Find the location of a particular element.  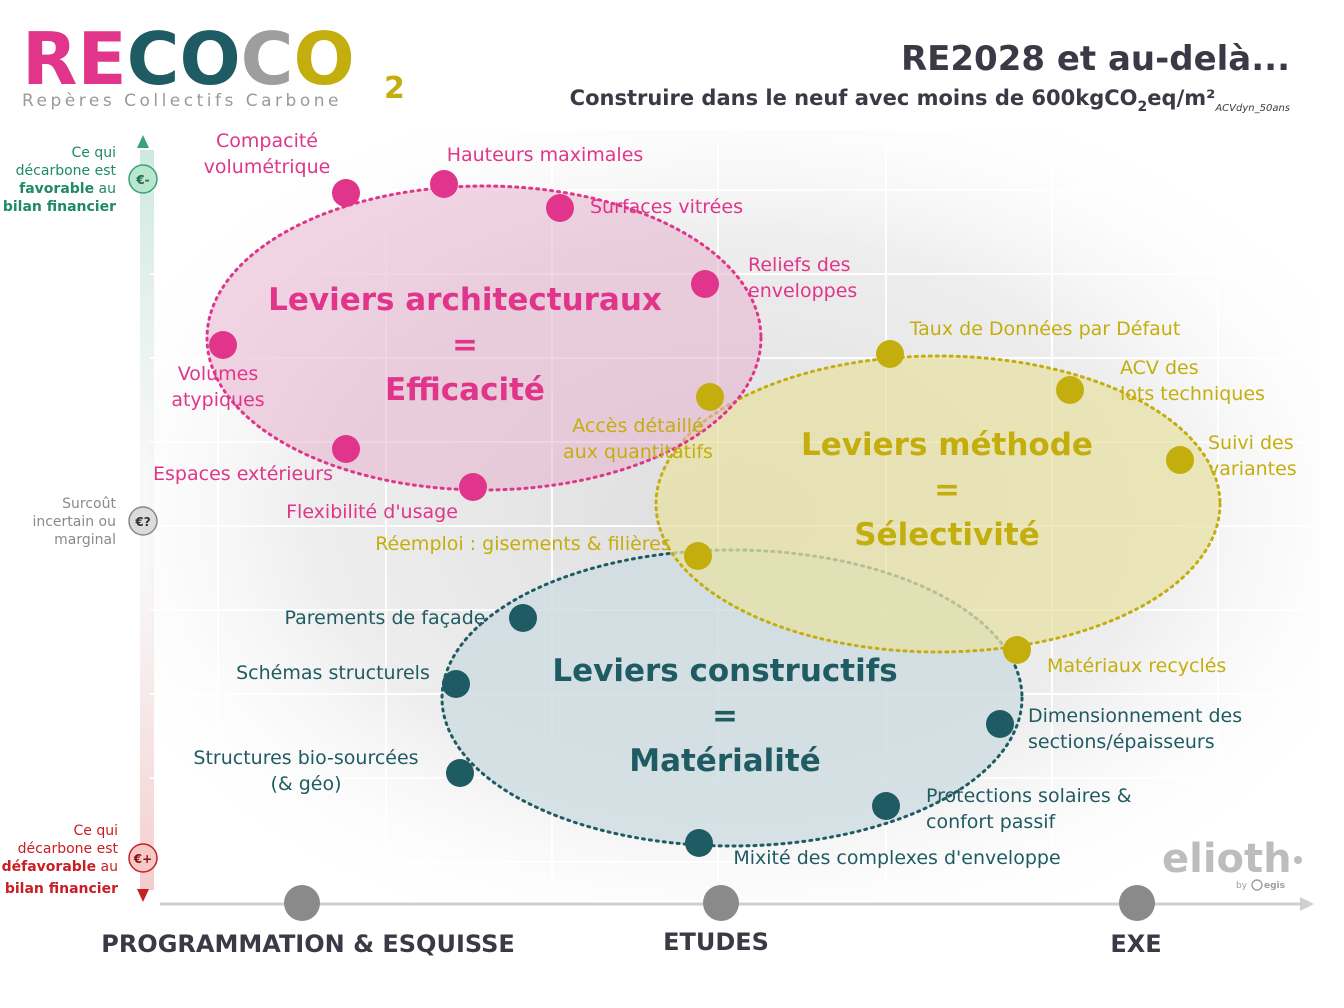

constructive-title: Leviers constructifs = Matérialité is located at coordinates (724, 716).